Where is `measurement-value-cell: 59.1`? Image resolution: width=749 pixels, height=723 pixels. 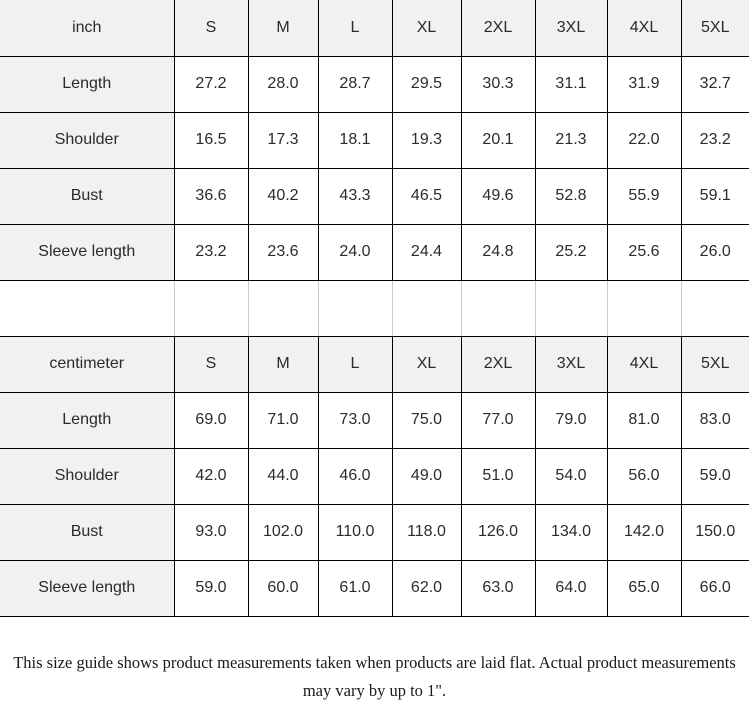
measurement-value-cell: 59.1 is located at coordinates (714, 196).